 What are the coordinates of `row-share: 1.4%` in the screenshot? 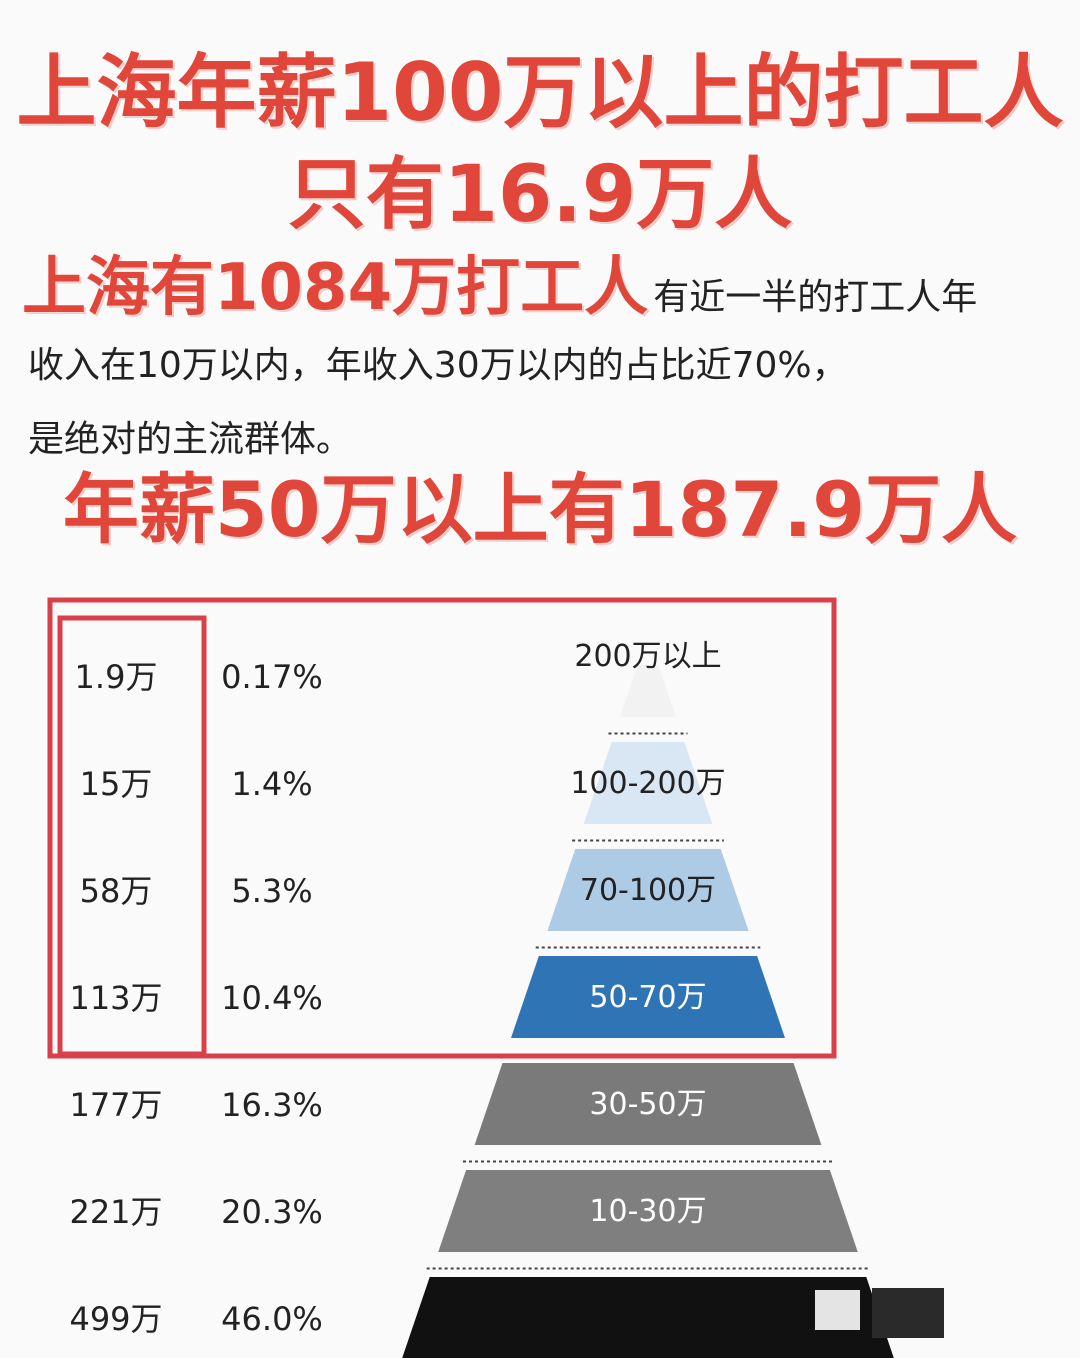 It's located at (271, 784).